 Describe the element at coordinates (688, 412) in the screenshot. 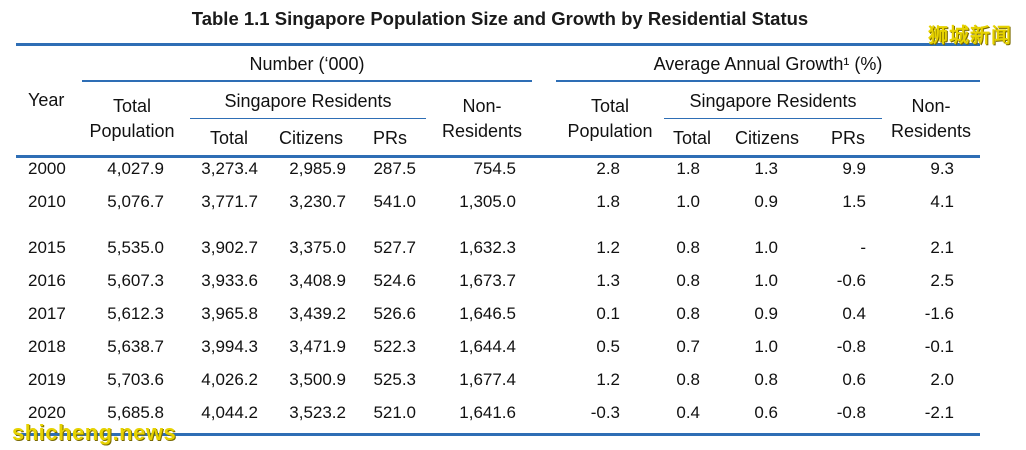

I see `cell-growth-residents-total: 0.4` at that location.